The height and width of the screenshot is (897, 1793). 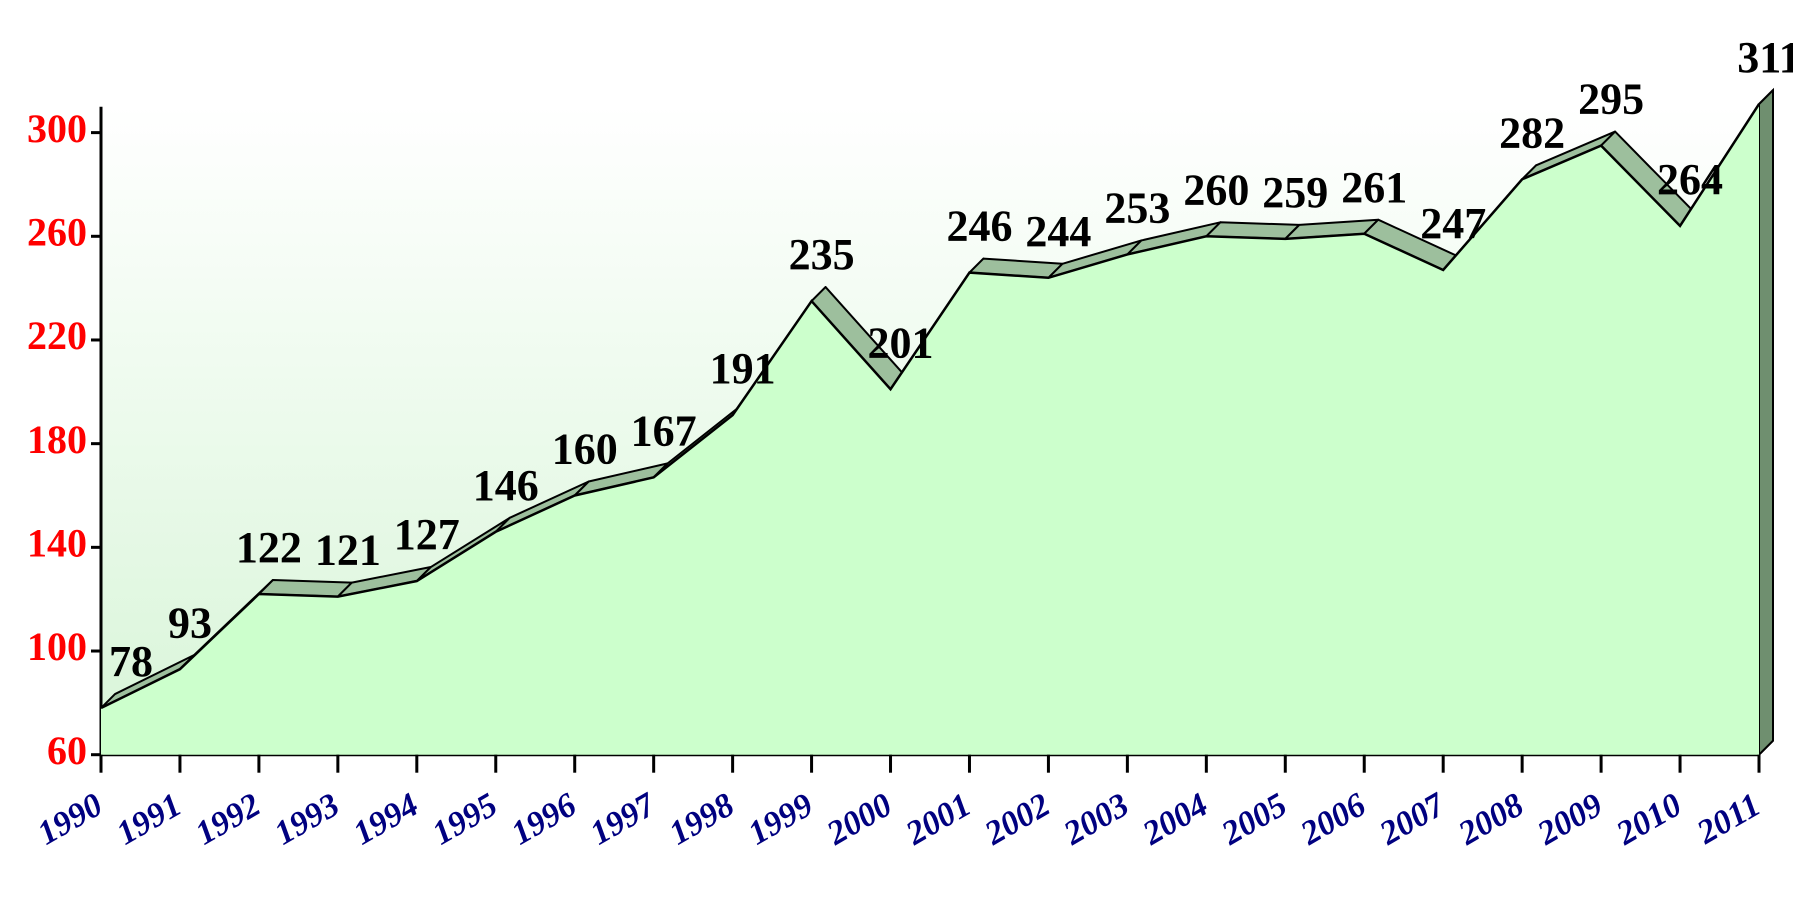 I want to click on x-tick-label: 2002, so click(x=1017, y=819).